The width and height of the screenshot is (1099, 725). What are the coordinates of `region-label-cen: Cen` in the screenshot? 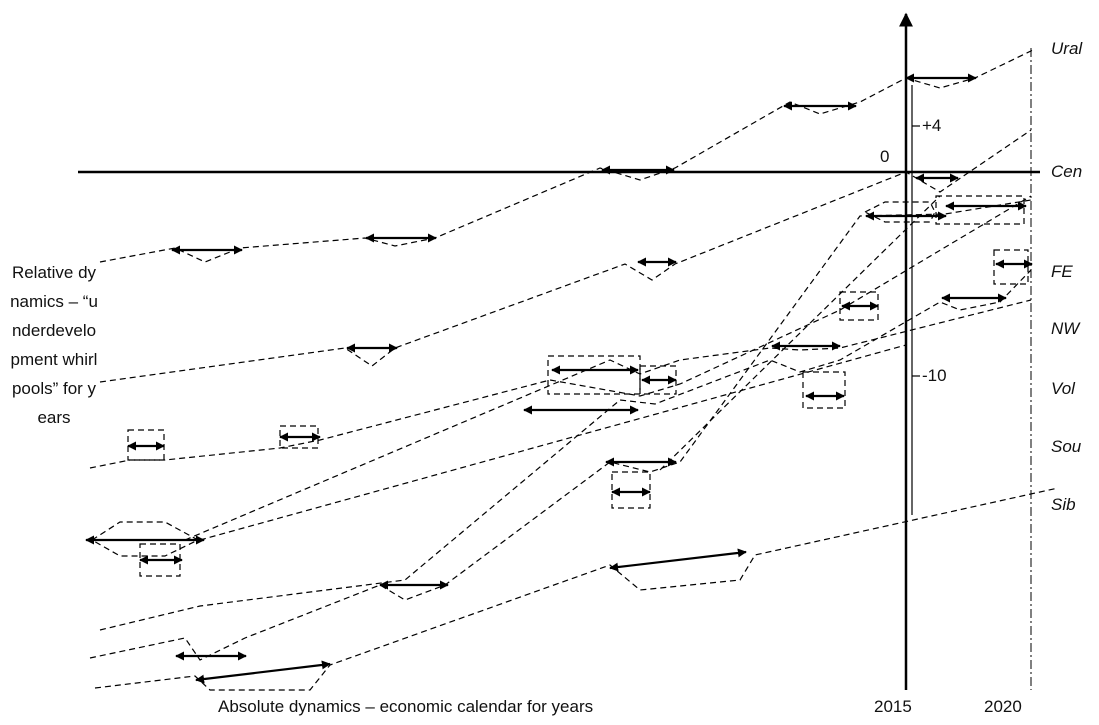 It's located at (1067, 171).